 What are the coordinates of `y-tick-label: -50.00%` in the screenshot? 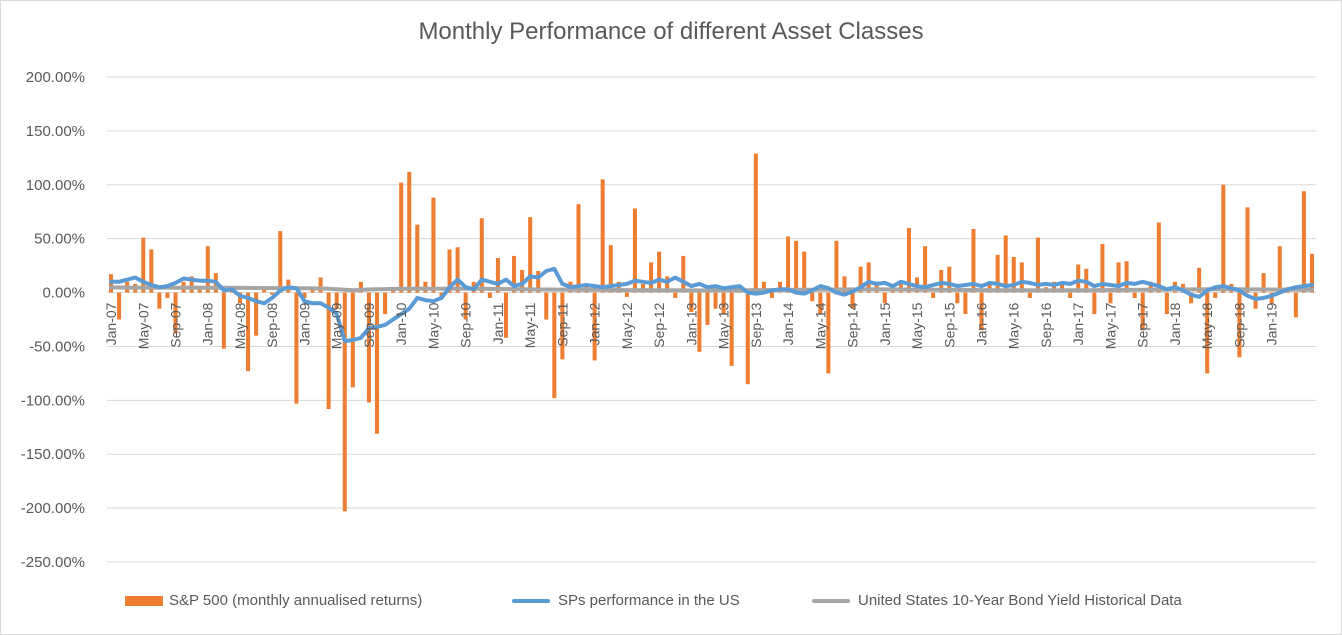 It's located at (57, 346).